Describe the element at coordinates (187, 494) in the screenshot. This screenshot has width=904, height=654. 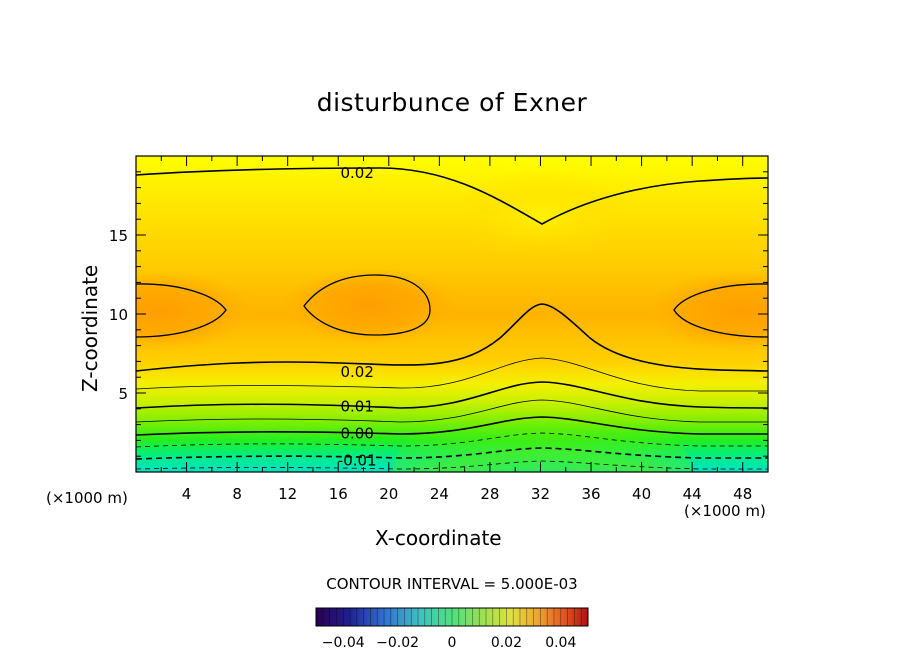
I see `x-tick-label: 4` at that location.